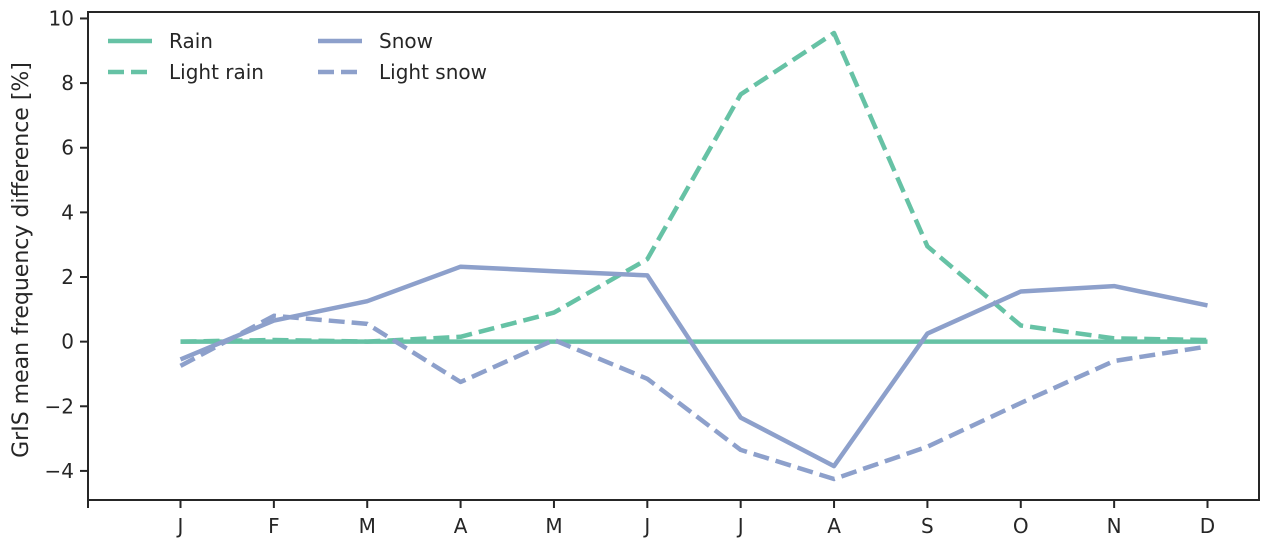  Describe the element at coordinates (297, 56) in the screenshot. I see `legend: Rain Light rain Snow Light snow` at that location.